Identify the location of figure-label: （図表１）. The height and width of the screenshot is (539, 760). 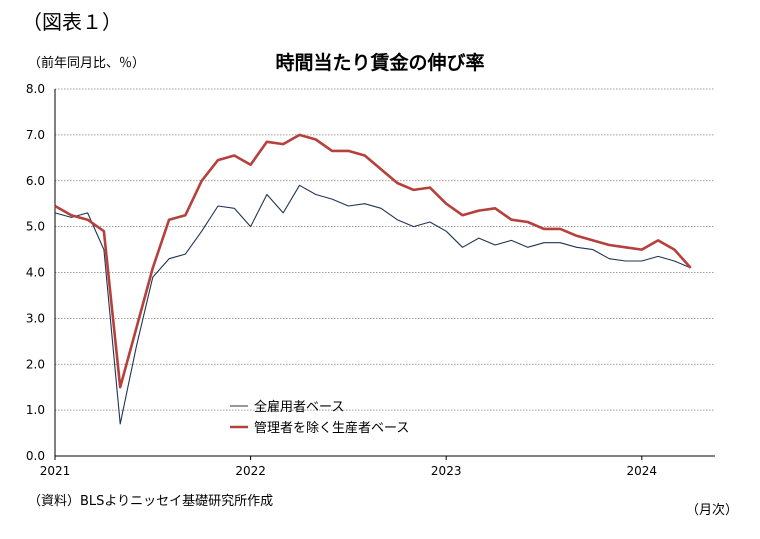
(72, 22).